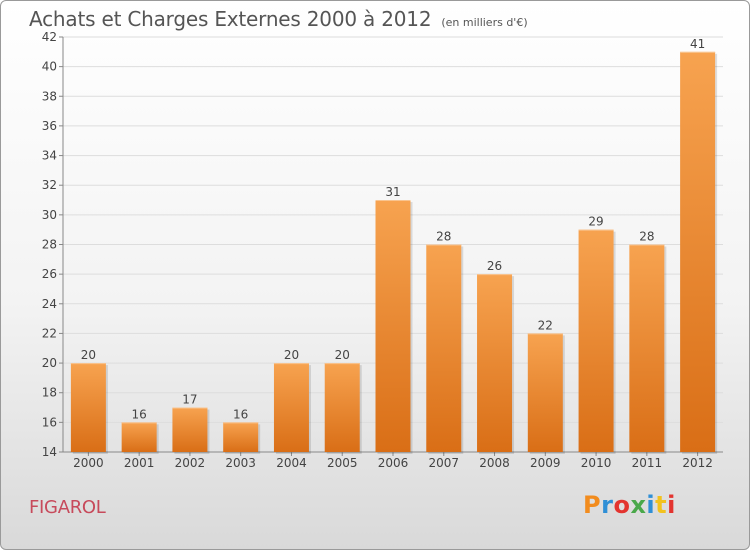 Image resolution: width=750 pixels, height=550 pixels. What do you see at coordinates (392, 192) in the screenshot?
I see `data-label: 31` at bounding box center [392, 192].